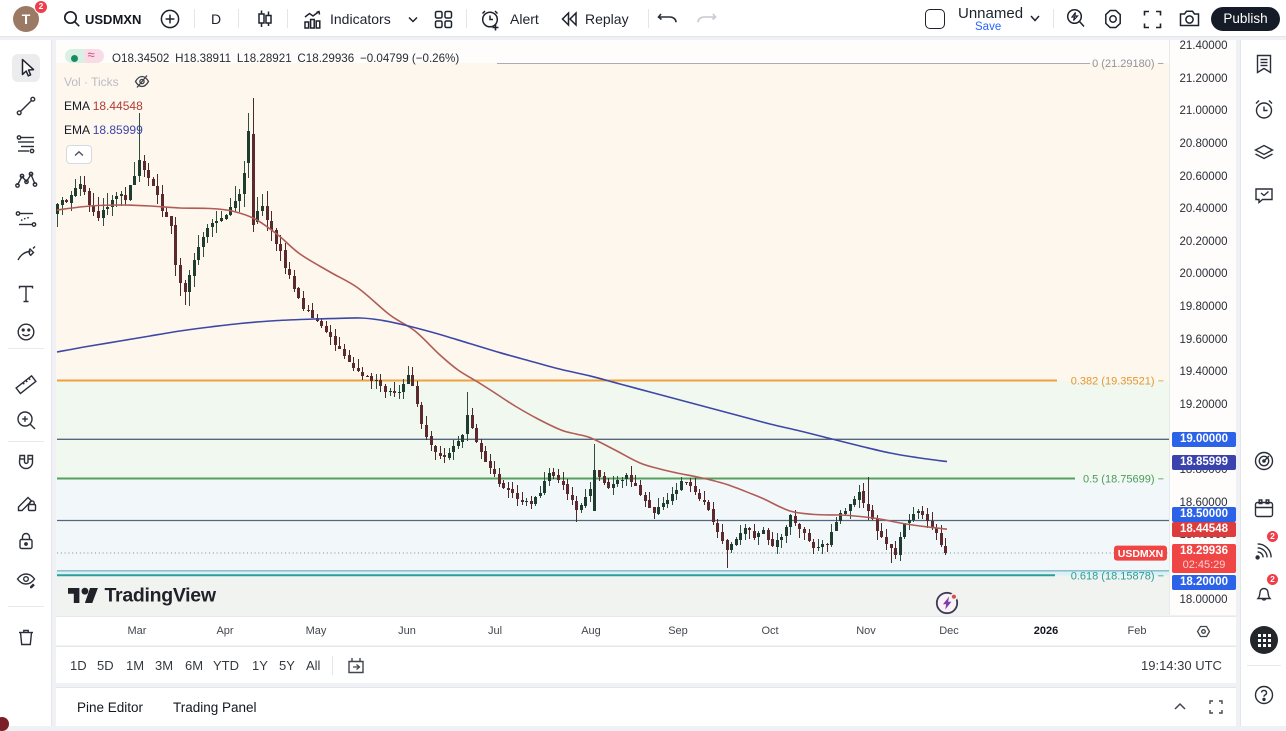  Describe the element at coordinates (161, 596) in the screenshot. I see `svg-text: TradingView` at that location.